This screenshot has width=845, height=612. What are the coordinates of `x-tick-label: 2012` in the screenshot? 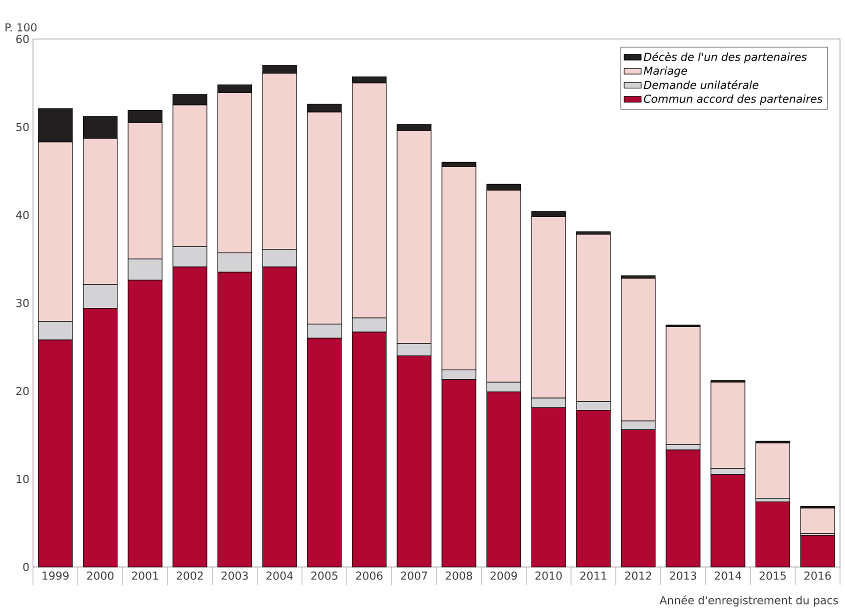 It's located at (638, 576).